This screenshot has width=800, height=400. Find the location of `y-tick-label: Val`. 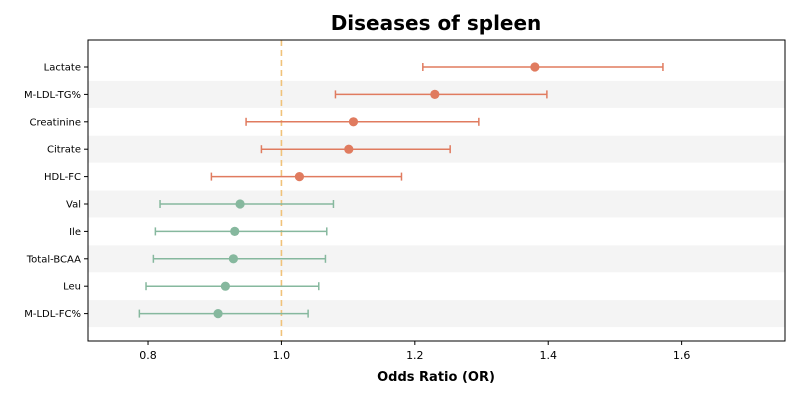

y-tick-label: Val is located at coordinates (73, 205).